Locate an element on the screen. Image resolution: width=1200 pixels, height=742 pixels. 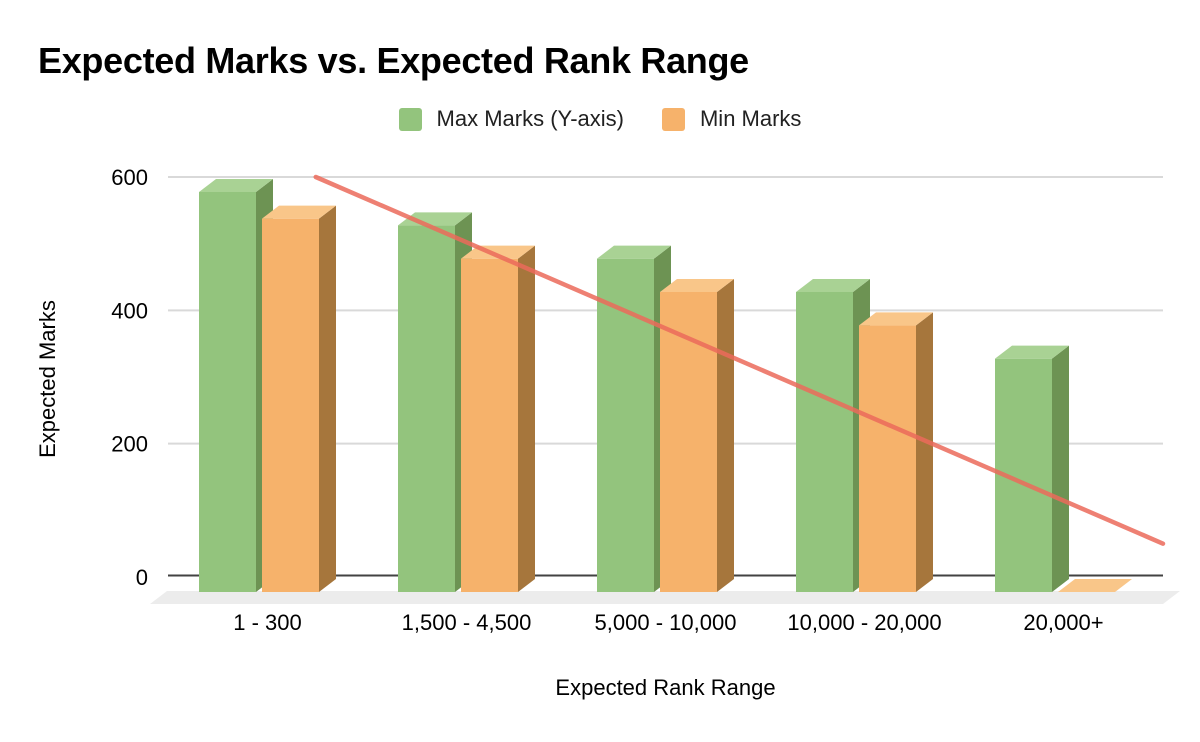
chart-title: Expected Marks vs. Expected Rank Range is located at coordinates (393, 60).